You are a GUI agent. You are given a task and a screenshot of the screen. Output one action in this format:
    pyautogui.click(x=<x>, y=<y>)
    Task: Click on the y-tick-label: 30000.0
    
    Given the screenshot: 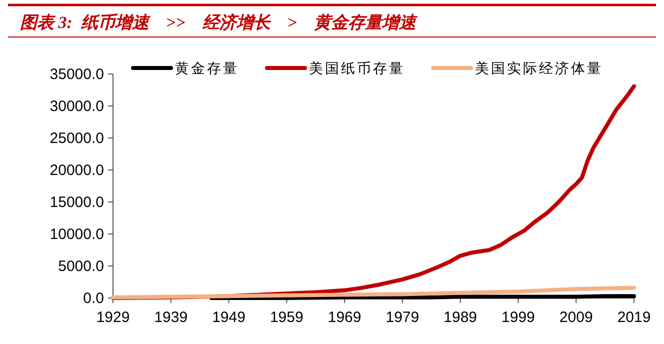 What is the action you would take?
    pyautogui.click(x=77, y=106)
    